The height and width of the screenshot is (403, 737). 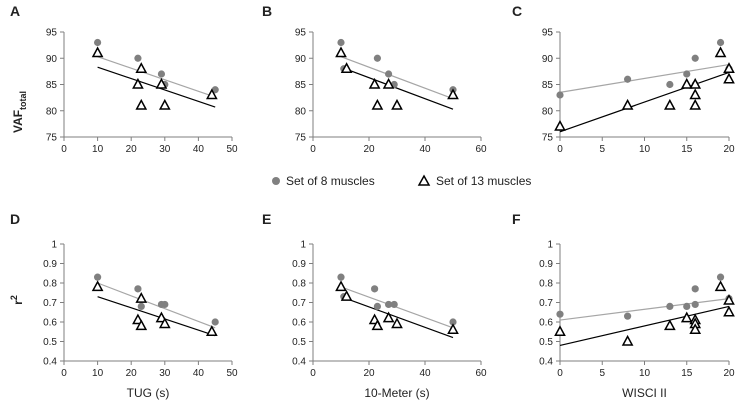 What do you see at coordinates (396, 393) in the screenshot?
I see `x-axis-title: 10-Meter (s)` at bounding box center [396, 393].